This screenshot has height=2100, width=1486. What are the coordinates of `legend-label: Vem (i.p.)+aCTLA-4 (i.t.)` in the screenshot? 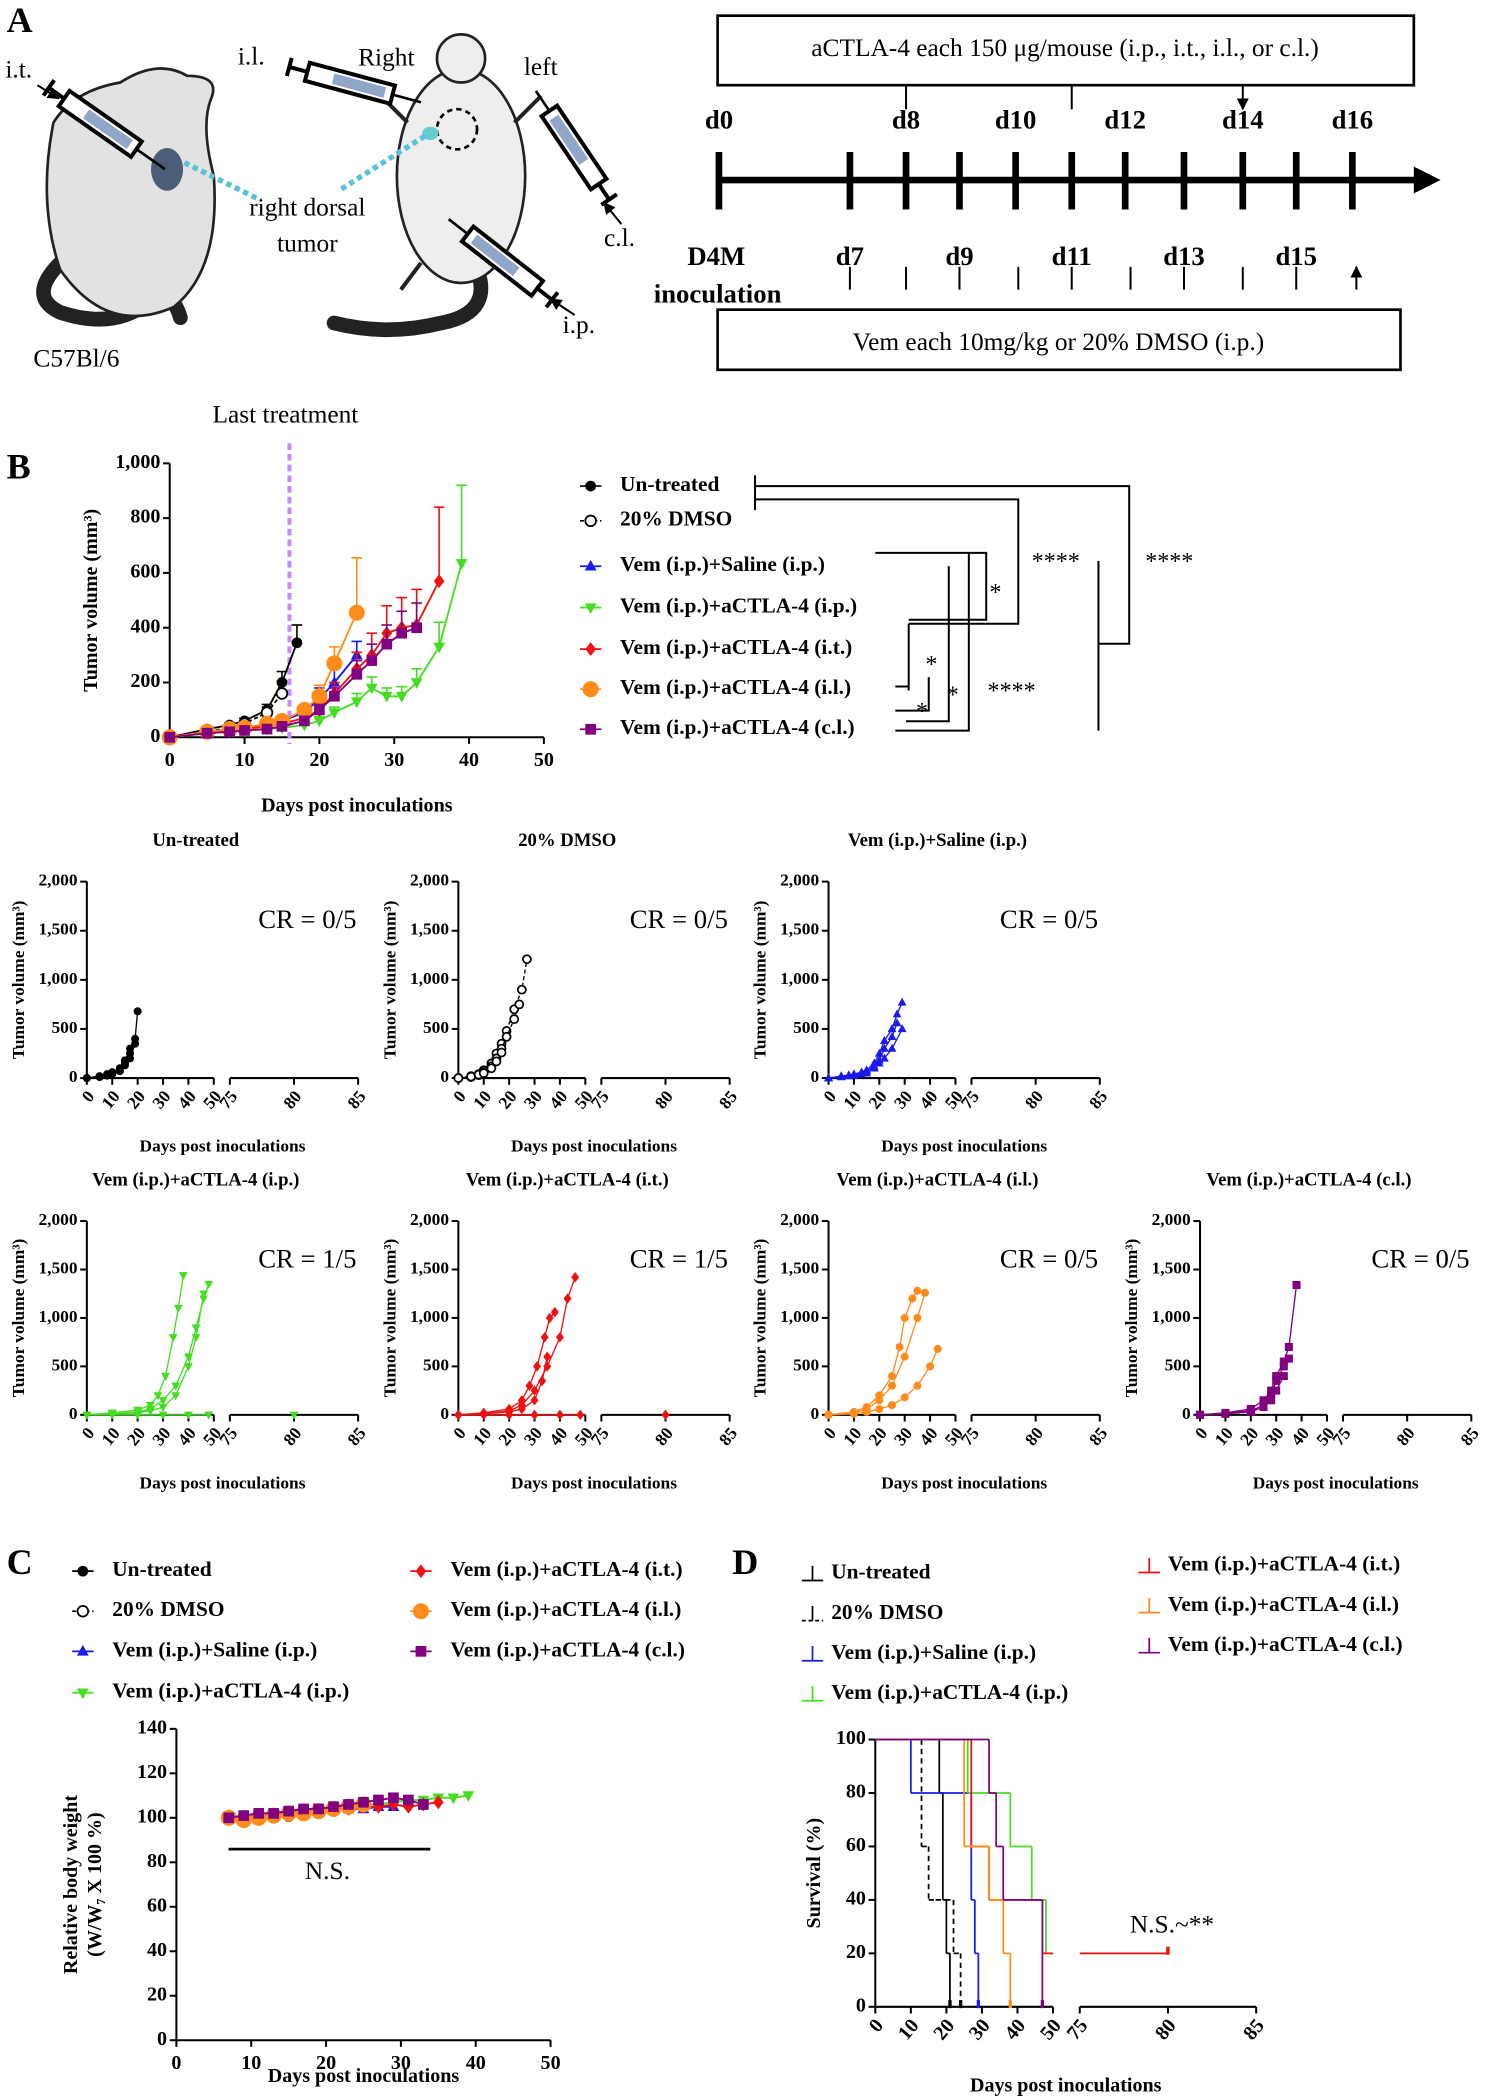 It's located at (736, 647).